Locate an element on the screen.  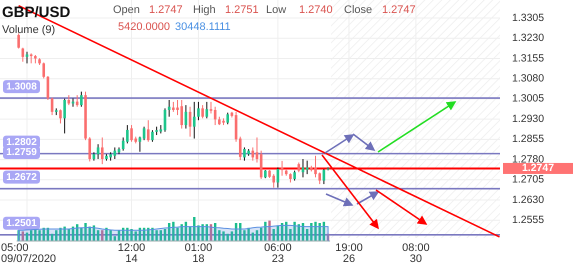
ref-line-label: 1.2501 is located at coordinates (22, 223).